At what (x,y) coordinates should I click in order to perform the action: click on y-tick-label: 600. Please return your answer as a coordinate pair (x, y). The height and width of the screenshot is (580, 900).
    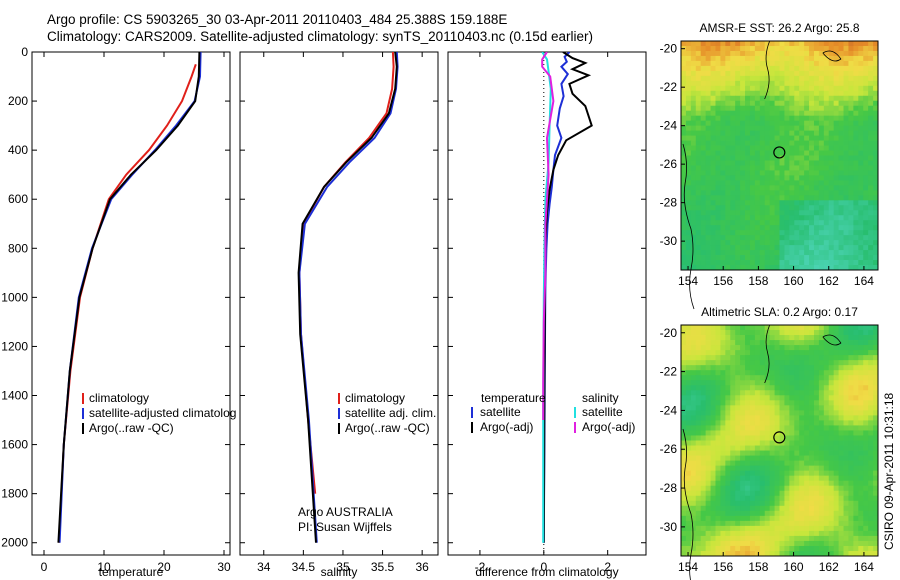
    Looking at the image, I should click on (18, 199).